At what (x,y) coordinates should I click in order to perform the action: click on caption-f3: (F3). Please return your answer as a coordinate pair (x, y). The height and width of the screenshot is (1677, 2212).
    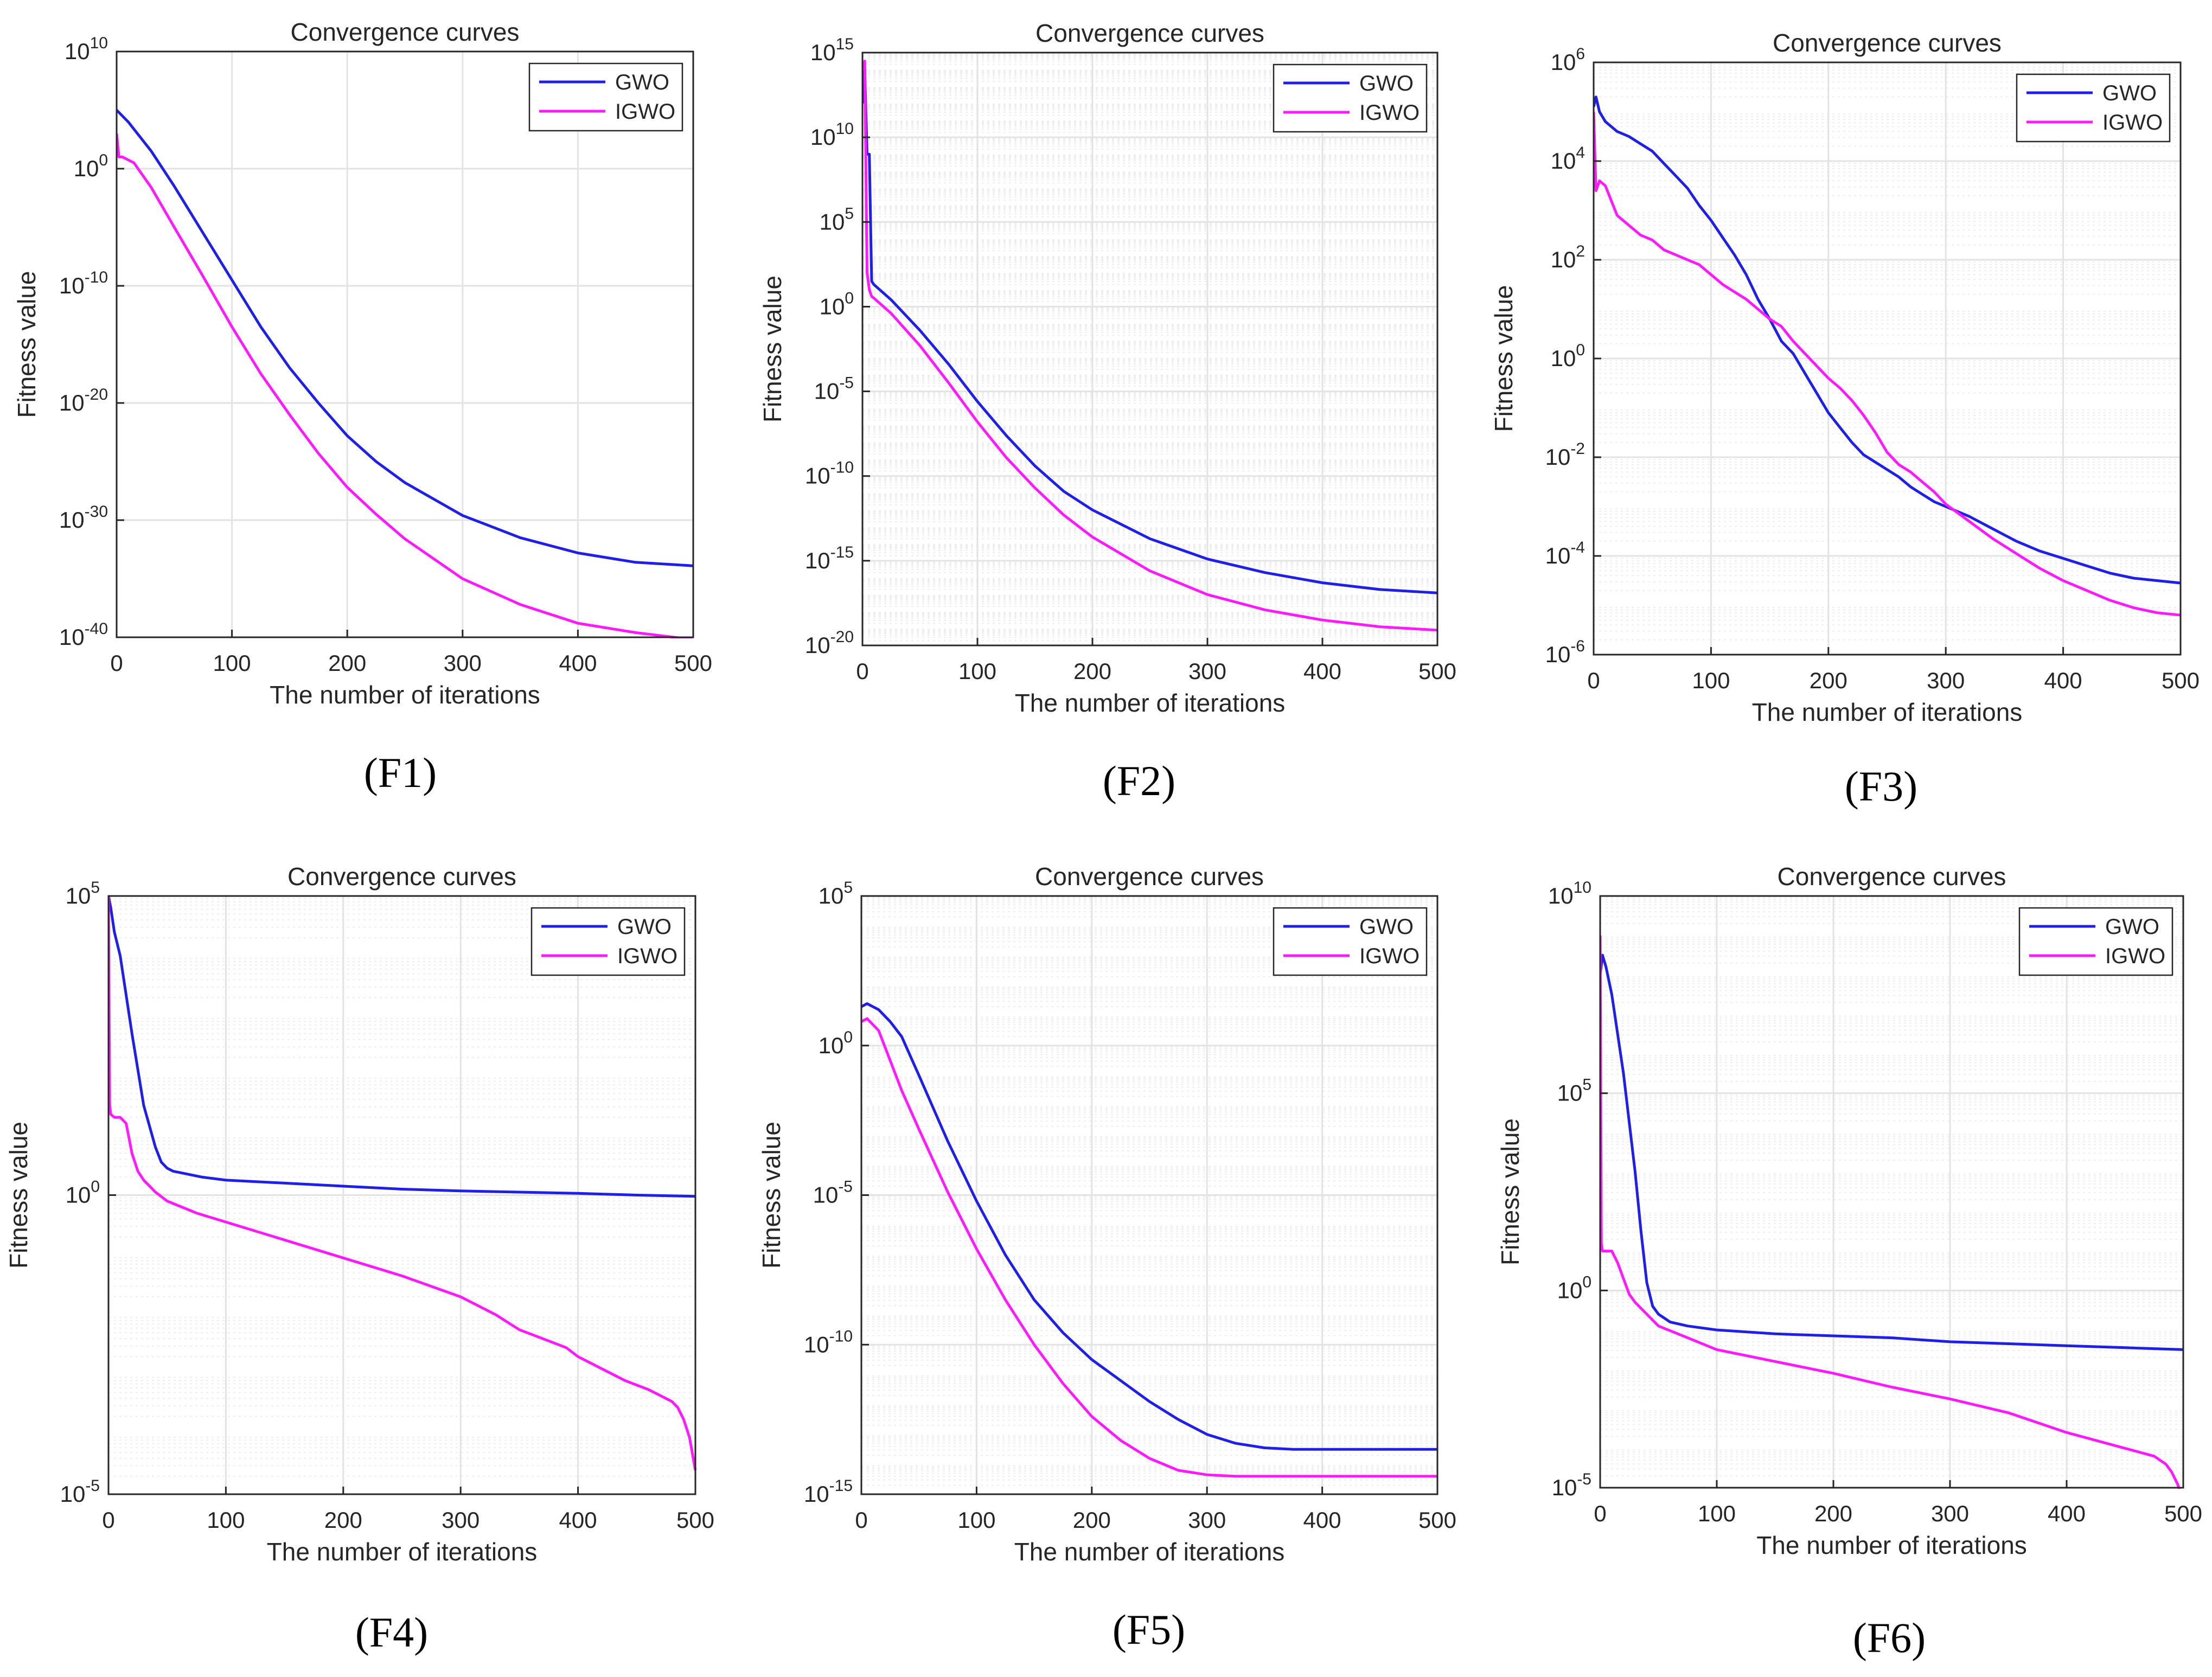
    Looking at the image, I should click on (1881, 786).